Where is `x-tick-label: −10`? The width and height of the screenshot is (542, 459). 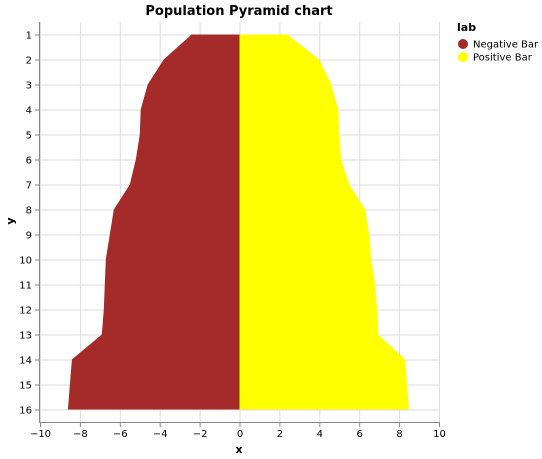 x-tick-label: −10 is located at coordinates (40, 434).